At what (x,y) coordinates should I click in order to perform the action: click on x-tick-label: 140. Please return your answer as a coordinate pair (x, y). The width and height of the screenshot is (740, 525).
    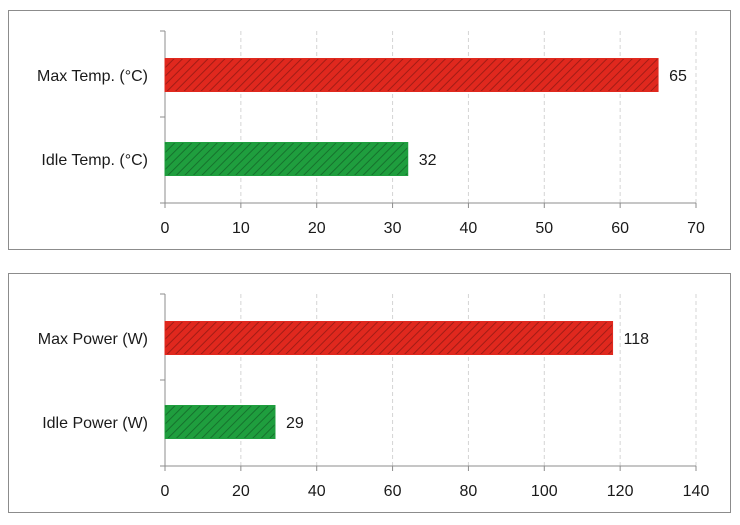
    Looking at the image, I should click on (696, 491).